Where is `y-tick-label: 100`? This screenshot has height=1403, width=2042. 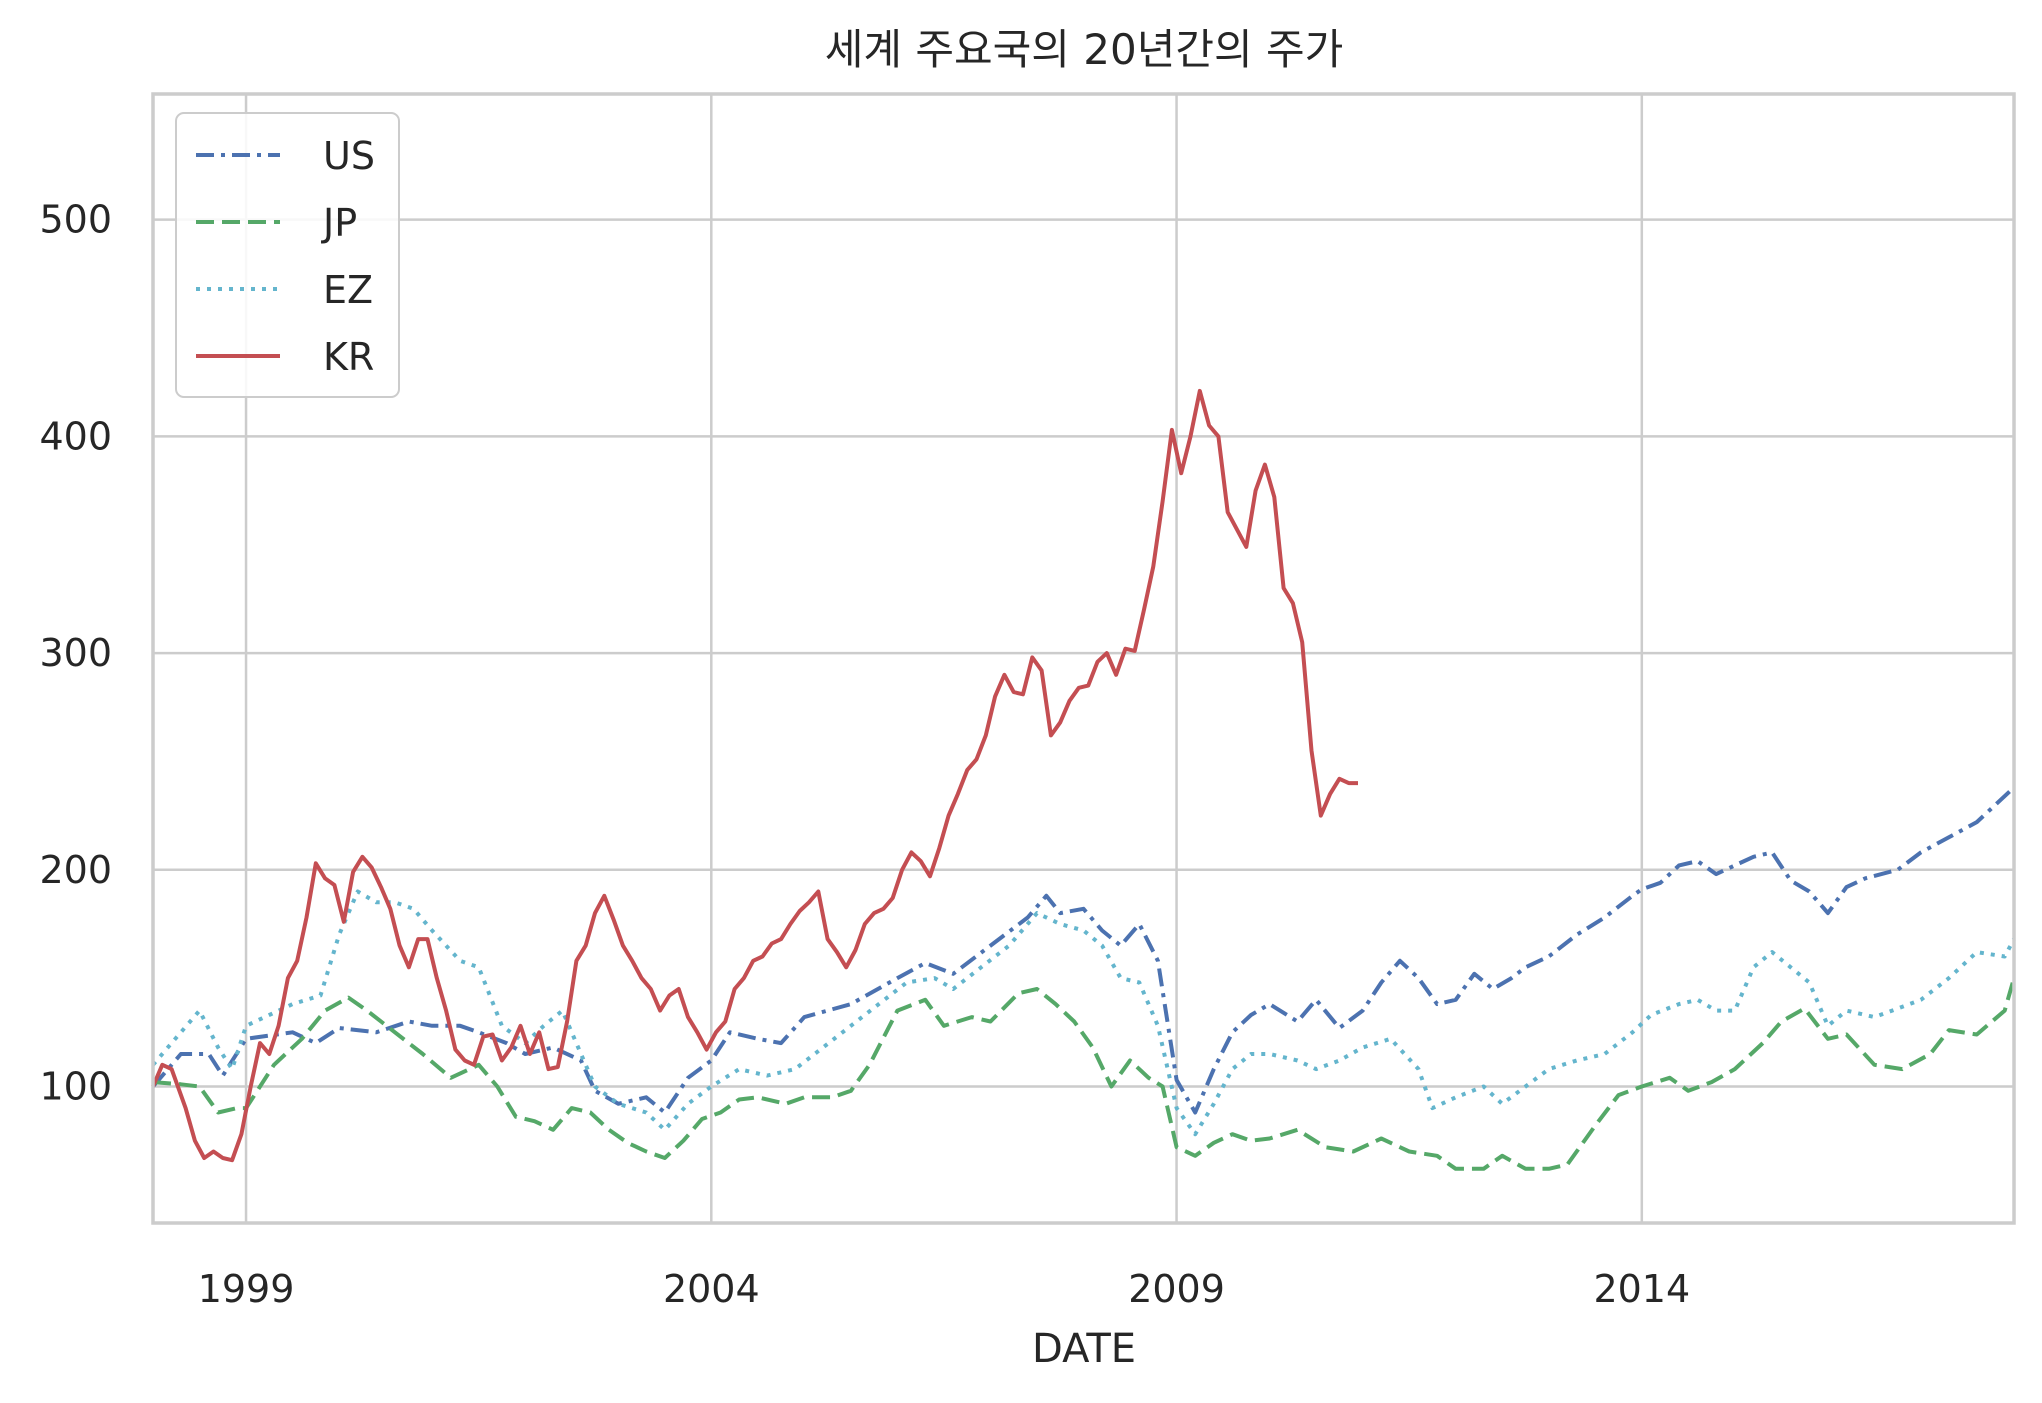 y-tick-label: 100 is located at coordinates (75, 1086).